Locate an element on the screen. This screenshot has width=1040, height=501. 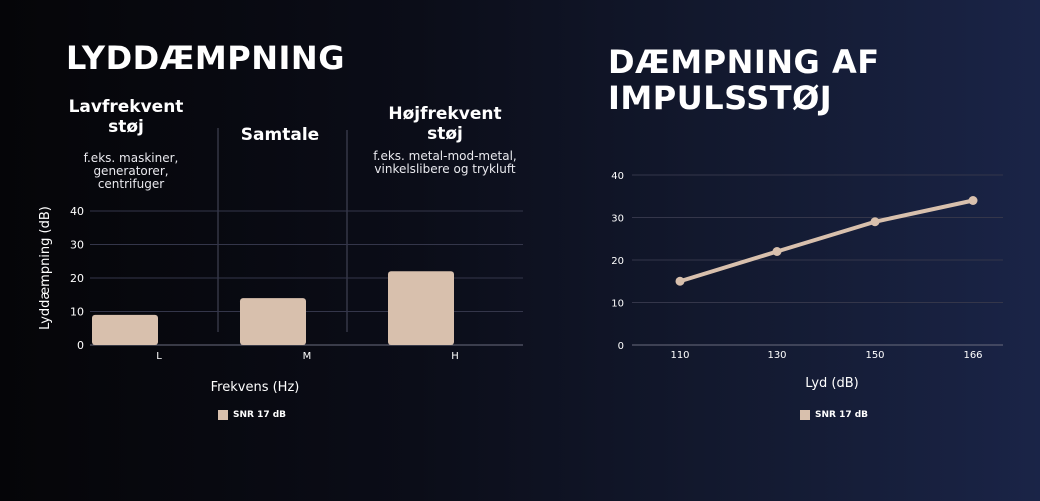
x-tick-label: M is located at coordinates (307, 356).